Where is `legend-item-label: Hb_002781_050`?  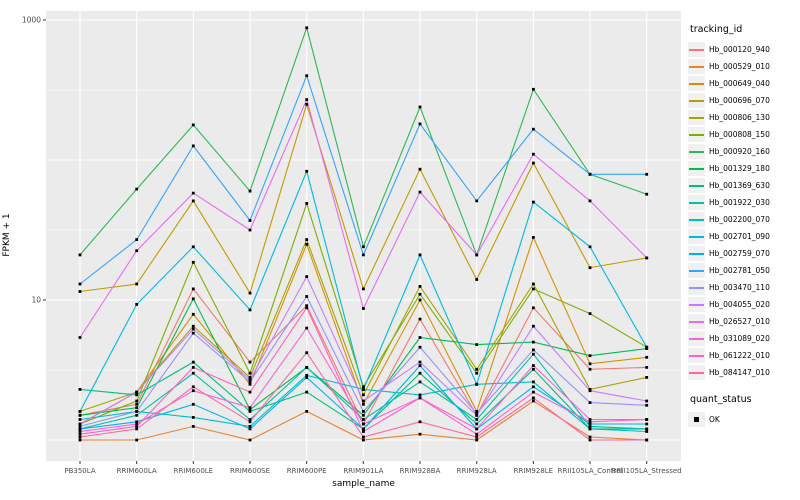
legend-item-label: Hb_002781_050 is located at coordinates (739, 270).